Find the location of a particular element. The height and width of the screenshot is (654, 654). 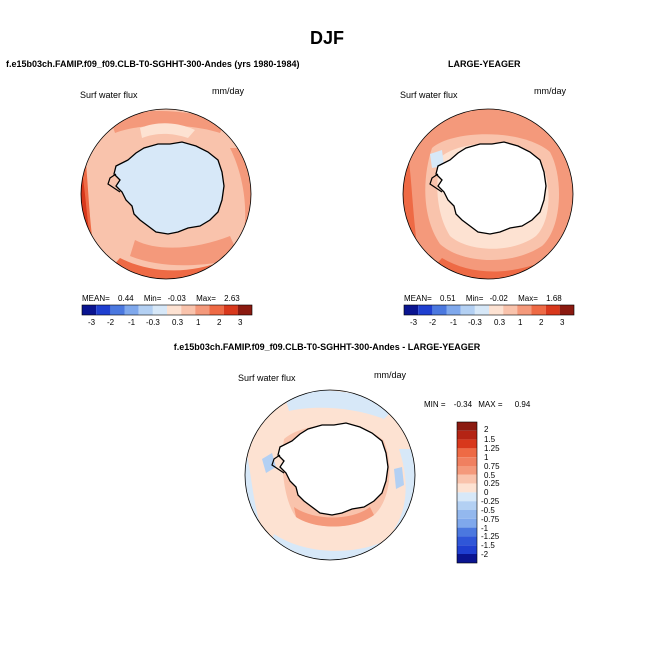

panel1-cbar-tick-2: -2 is located at coordinates (111, 322).